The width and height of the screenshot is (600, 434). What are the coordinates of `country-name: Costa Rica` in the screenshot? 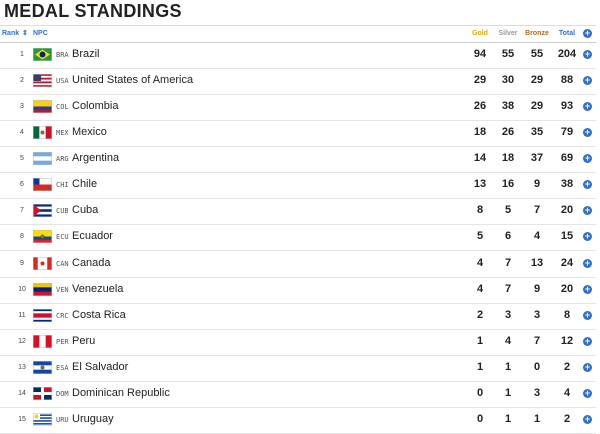 It's located at (99, 314).